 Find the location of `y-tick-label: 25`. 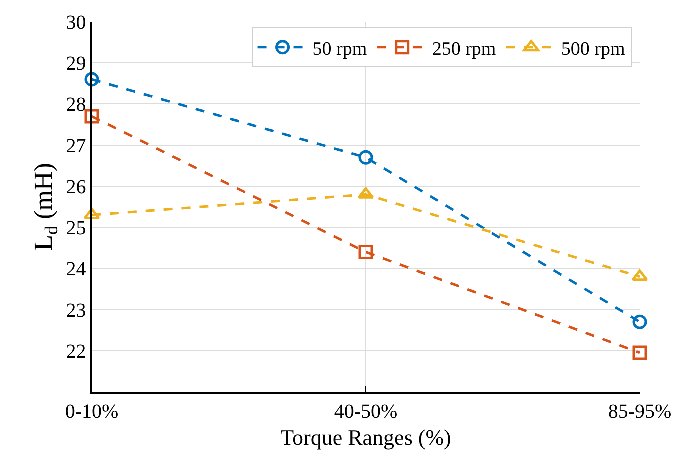

y-tick-label: 25 is located at coordinates (76, 229).